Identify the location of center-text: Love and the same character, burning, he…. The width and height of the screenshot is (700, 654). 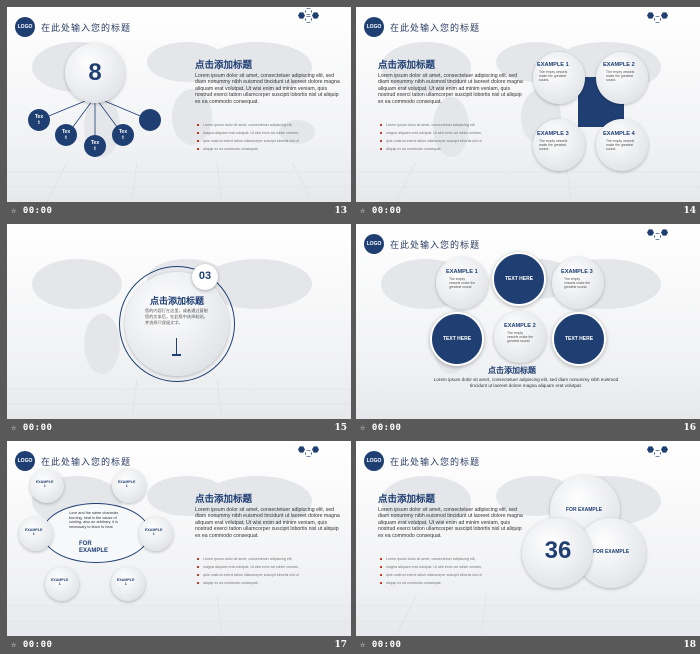
(94, 520).